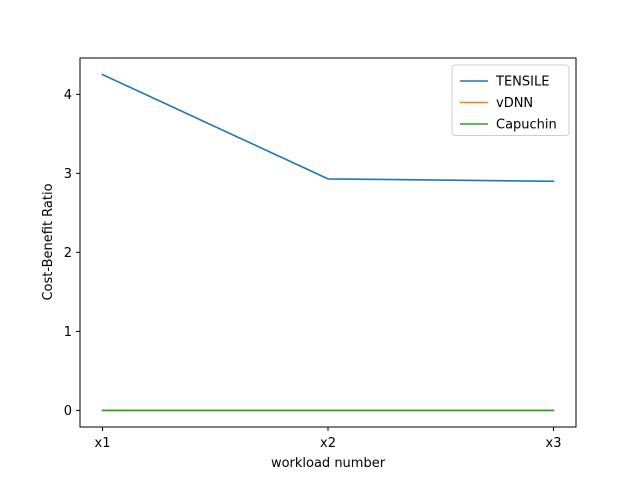  Describe the element at coordinates (48, 241) in the screenshot. I see `y-axis-label: Cost-Benefit Ratio` at that location.